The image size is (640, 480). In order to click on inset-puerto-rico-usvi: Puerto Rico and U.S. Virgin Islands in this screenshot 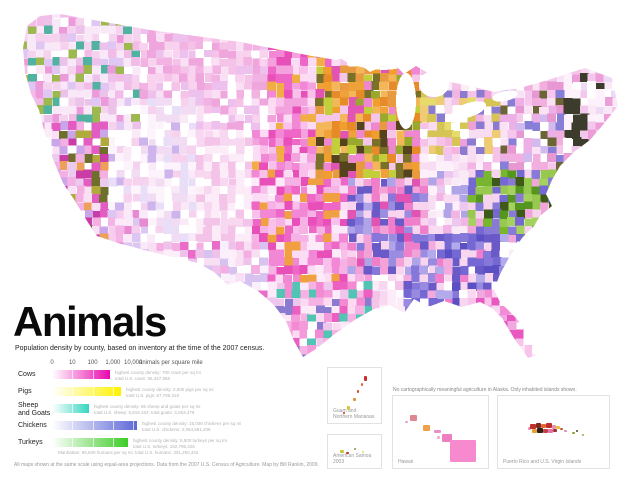, I will do `click(553, 432)`.